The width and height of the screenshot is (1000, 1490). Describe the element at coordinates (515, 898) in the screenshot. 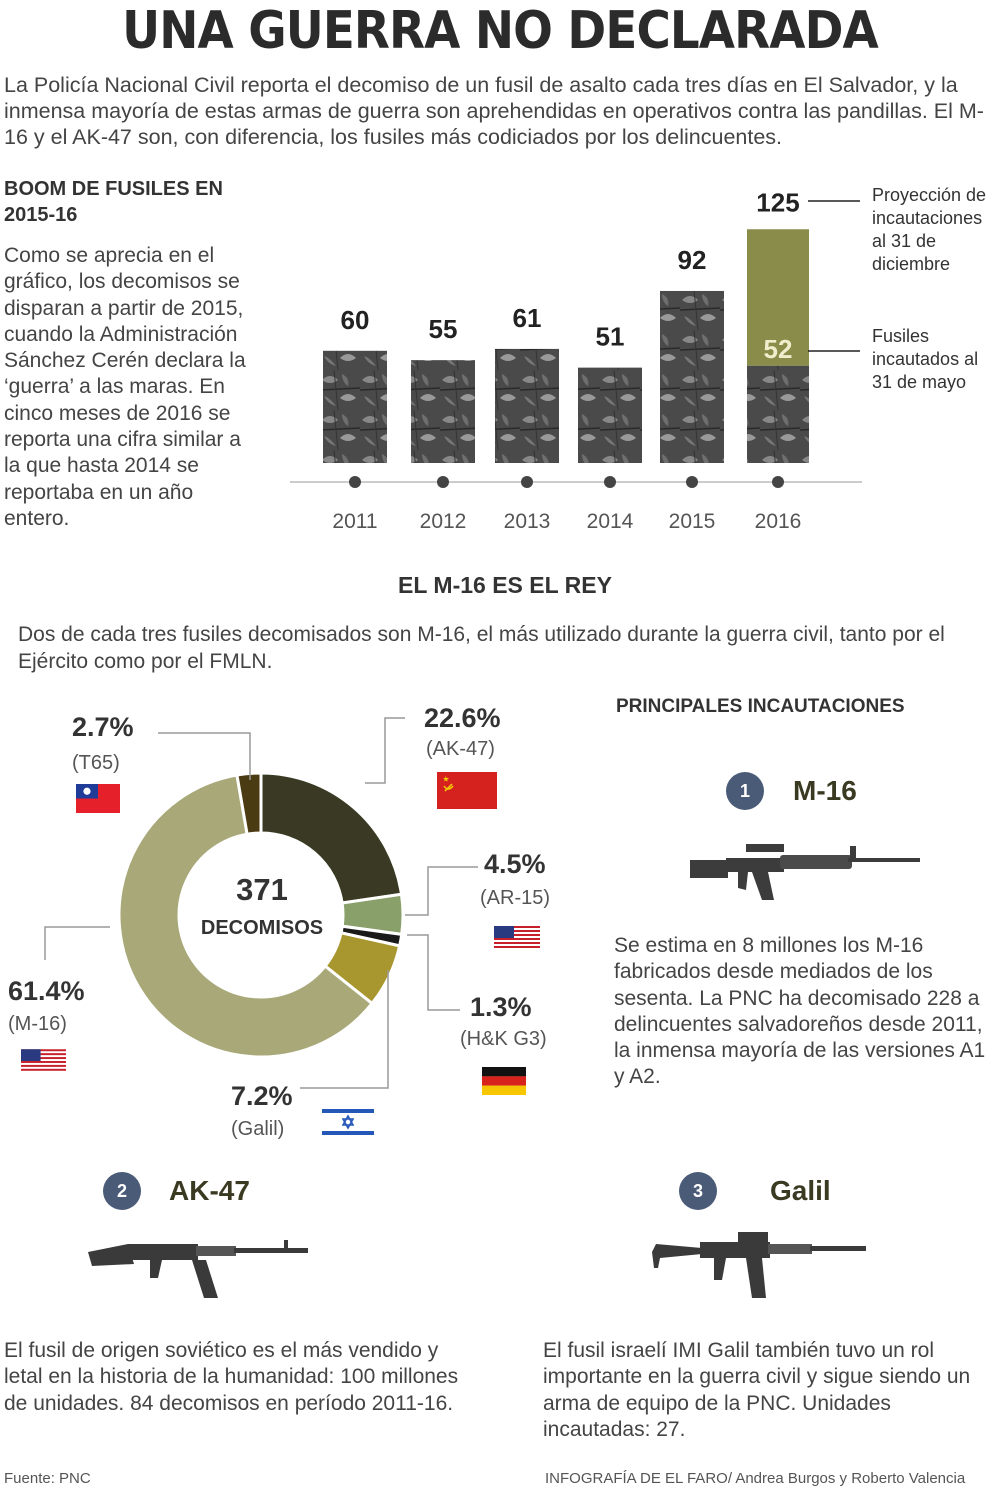

I see `label-ar15: (AR-15)` at that location.